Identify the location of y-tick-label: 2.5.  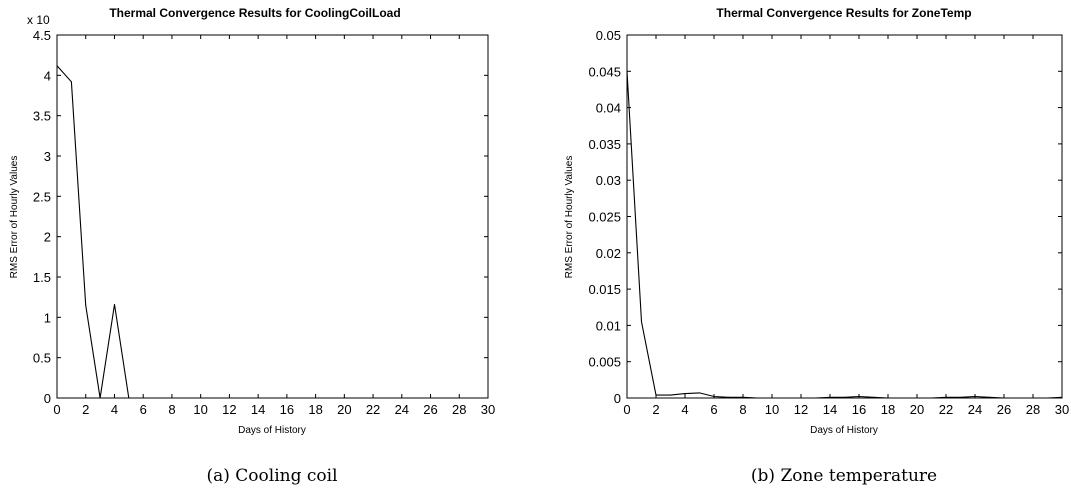
(42, 196).